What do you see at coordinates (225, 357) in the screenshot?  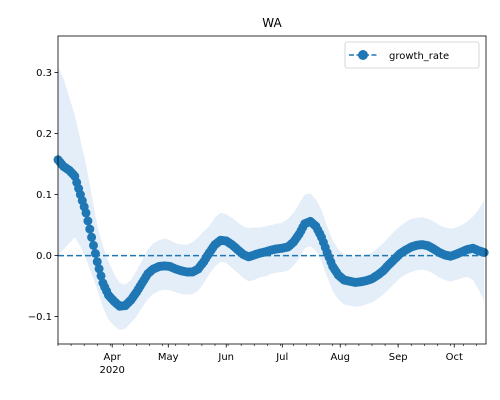 I see `x-tick-label: Jun` at bounding box center [225, 357].